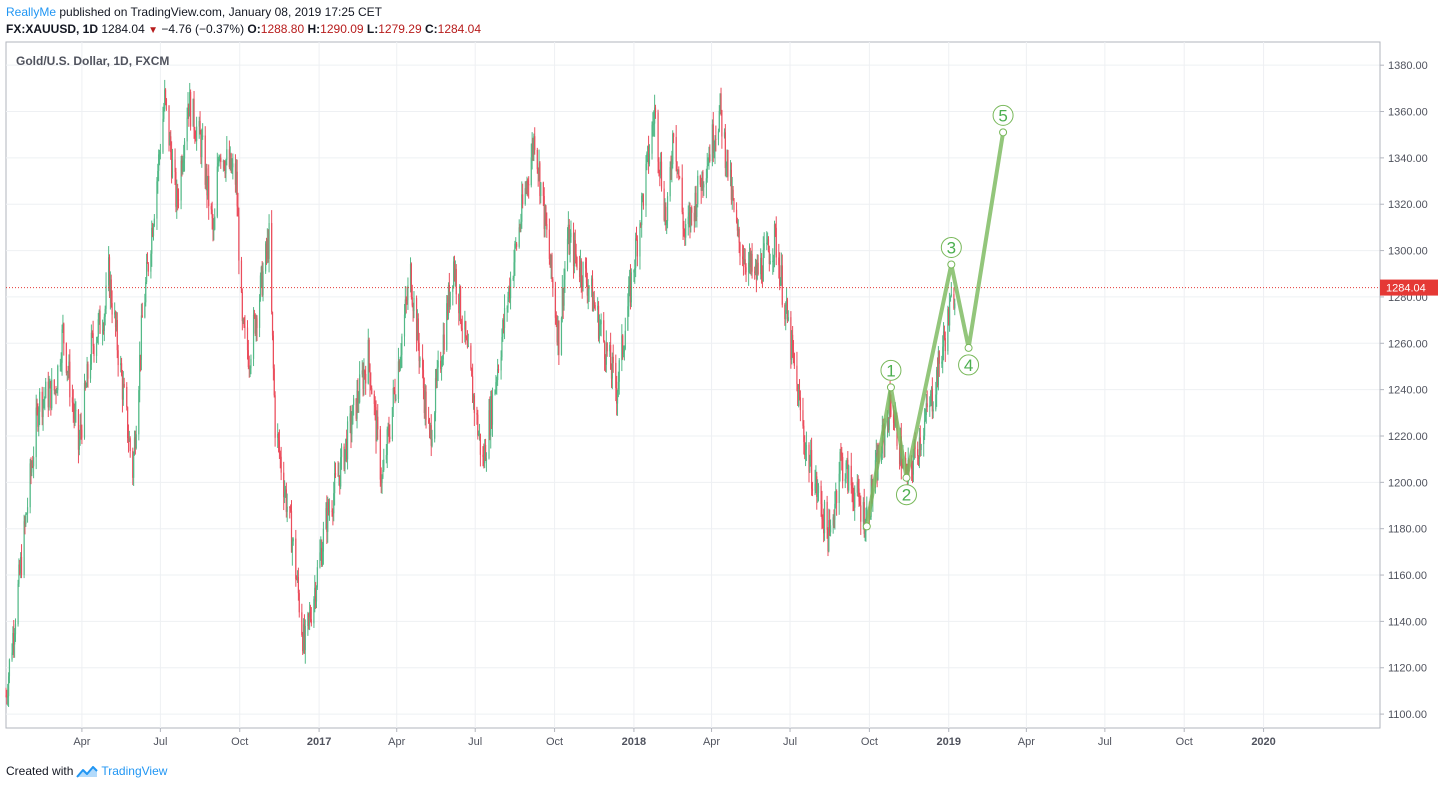  Describe the element at coordinates (935, 329) in the screenshot. I see `wave-path` at that location.